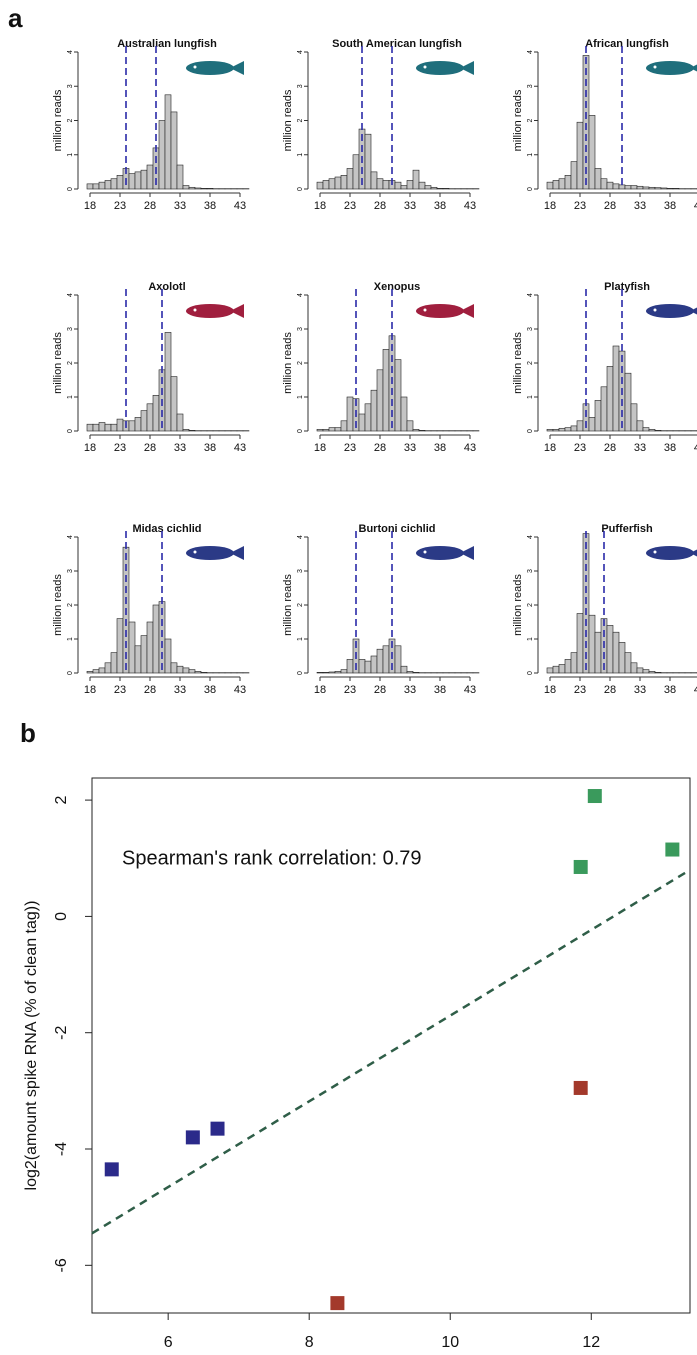  Describe the element at coordinates (61, 1265) in the screenshot. I see `y-tick-label: -6` at that location.